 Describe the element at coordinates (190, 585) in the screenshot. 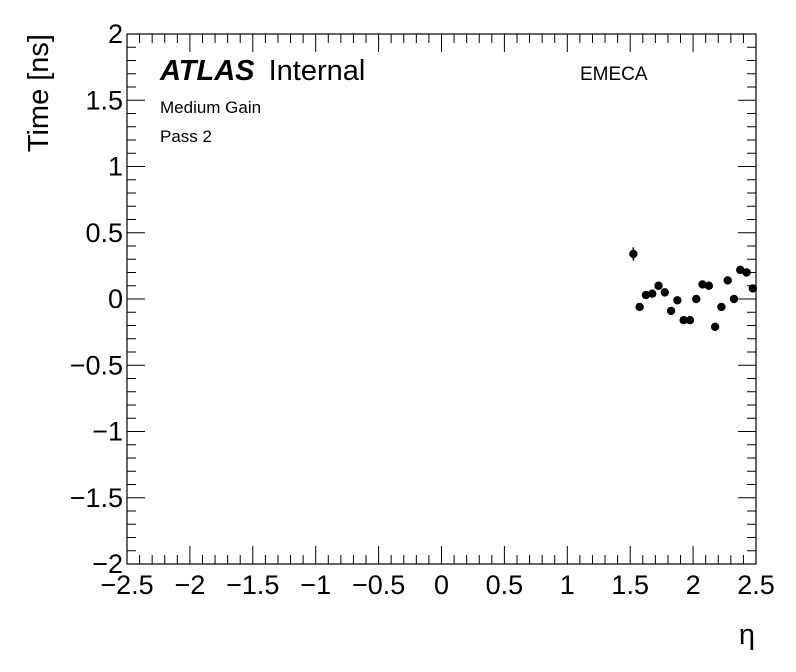

I see `x-tick-label: −2` at that location.